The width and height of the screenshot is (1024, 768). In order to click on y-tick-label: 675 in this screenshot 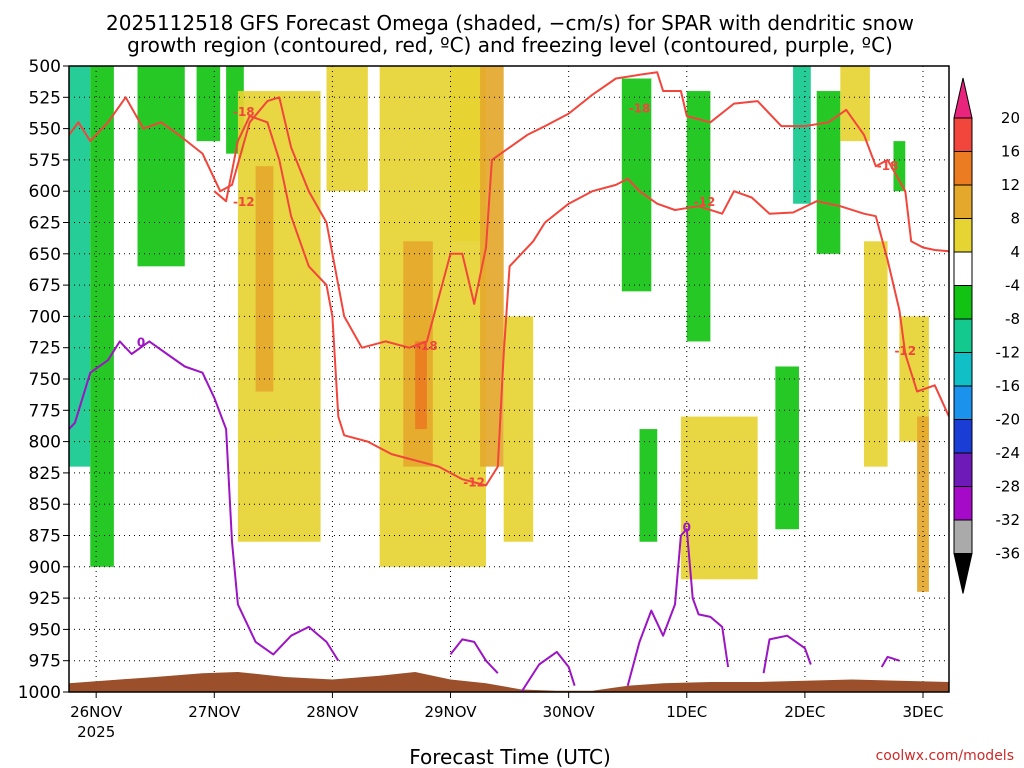, I will do `click(45, 286)`.